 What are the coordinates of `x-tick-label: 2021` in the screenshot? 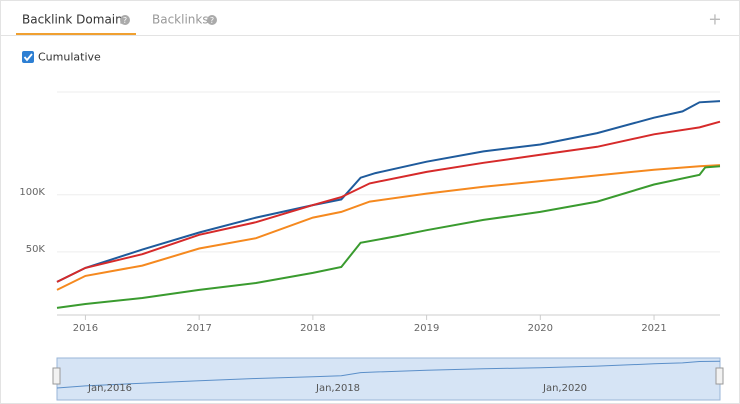 It's located at (653, 328).